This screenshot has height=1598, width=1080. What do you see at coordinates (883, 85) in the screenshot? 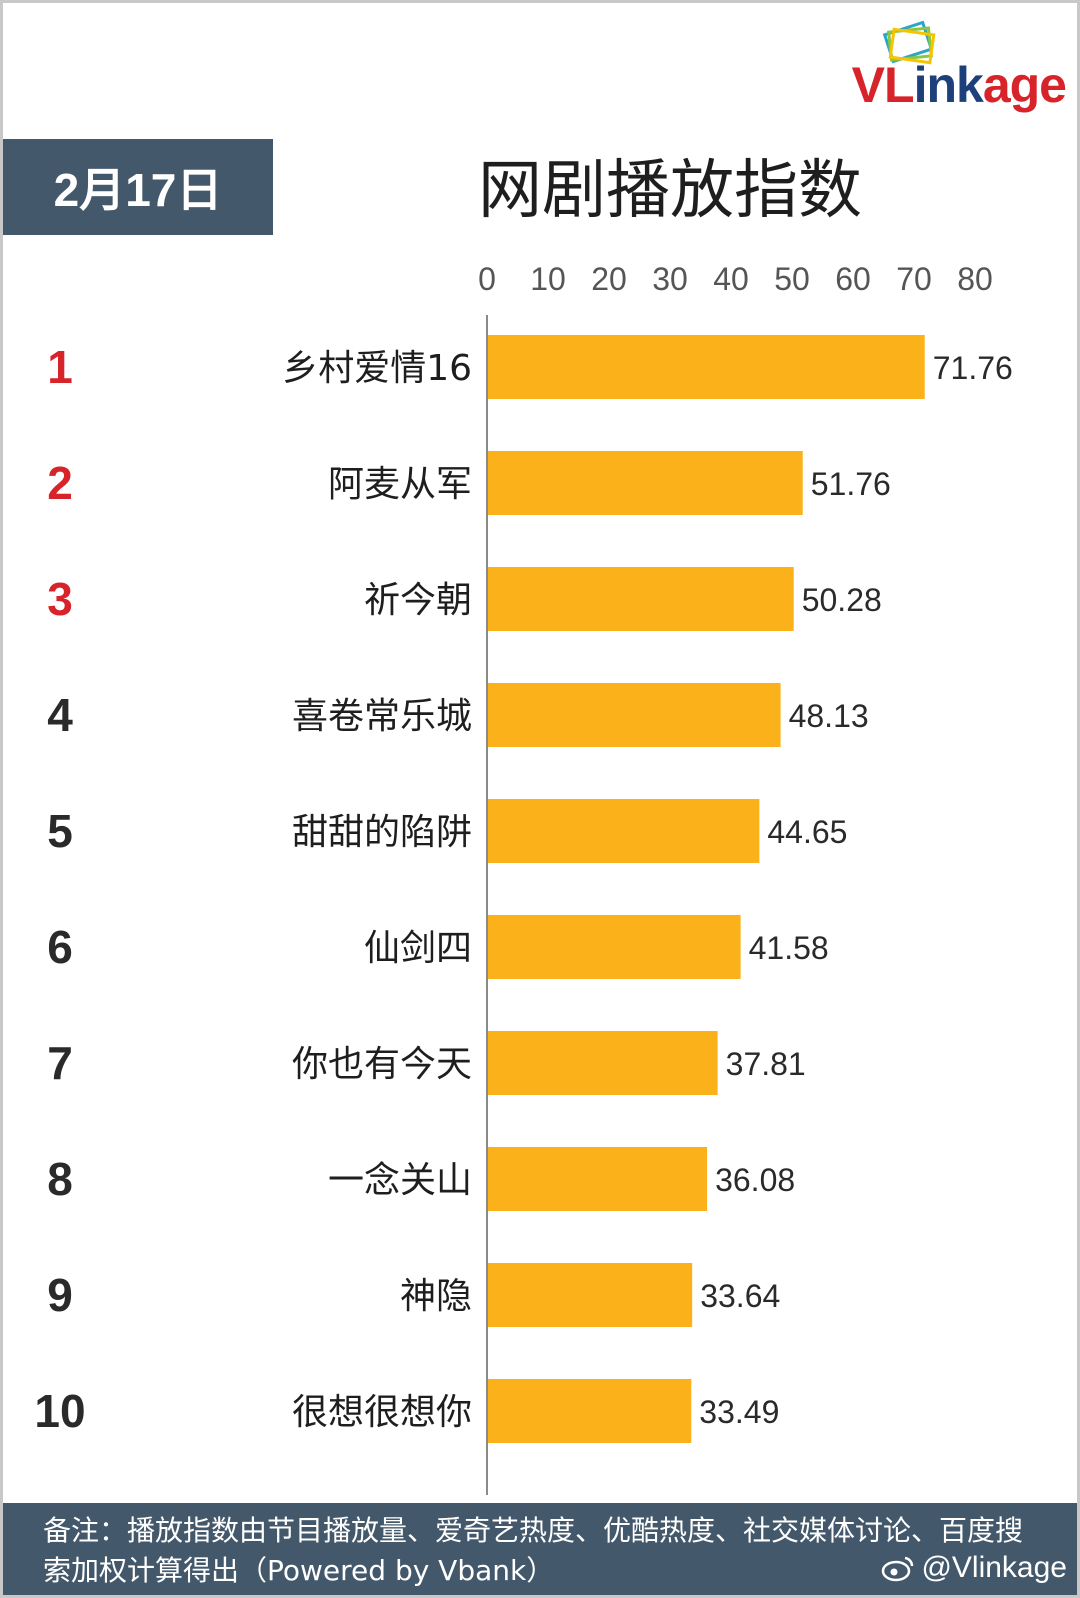
I see `logo-text-part1: VL` at bounding box center [883, 85].